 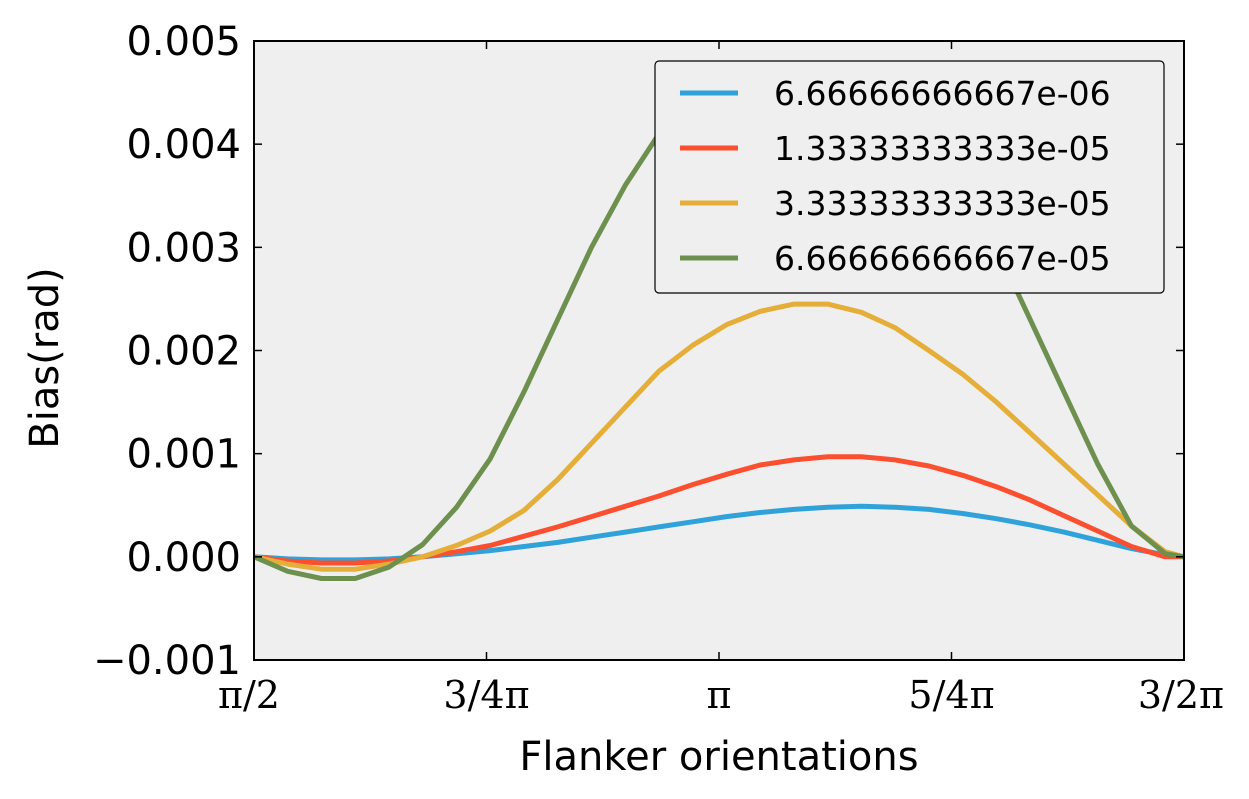 I want to click on x-axis-label: Flanker orientations, so click(x=718, y=757).